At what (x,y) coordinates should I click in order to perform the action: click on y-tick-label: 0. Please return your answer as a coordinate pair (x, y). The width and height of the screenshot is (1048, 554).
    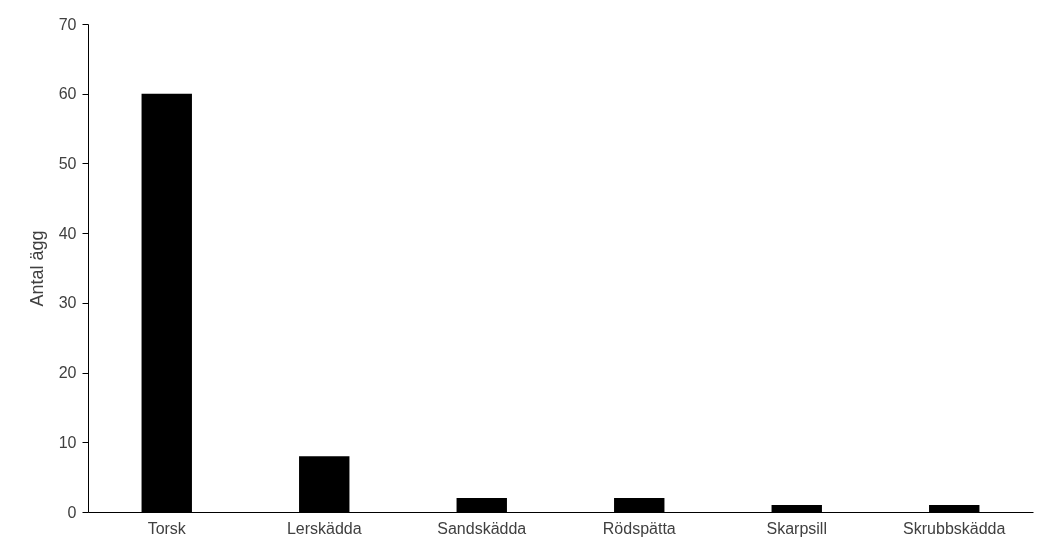
    Looking at the image, I should click on (72, 512).